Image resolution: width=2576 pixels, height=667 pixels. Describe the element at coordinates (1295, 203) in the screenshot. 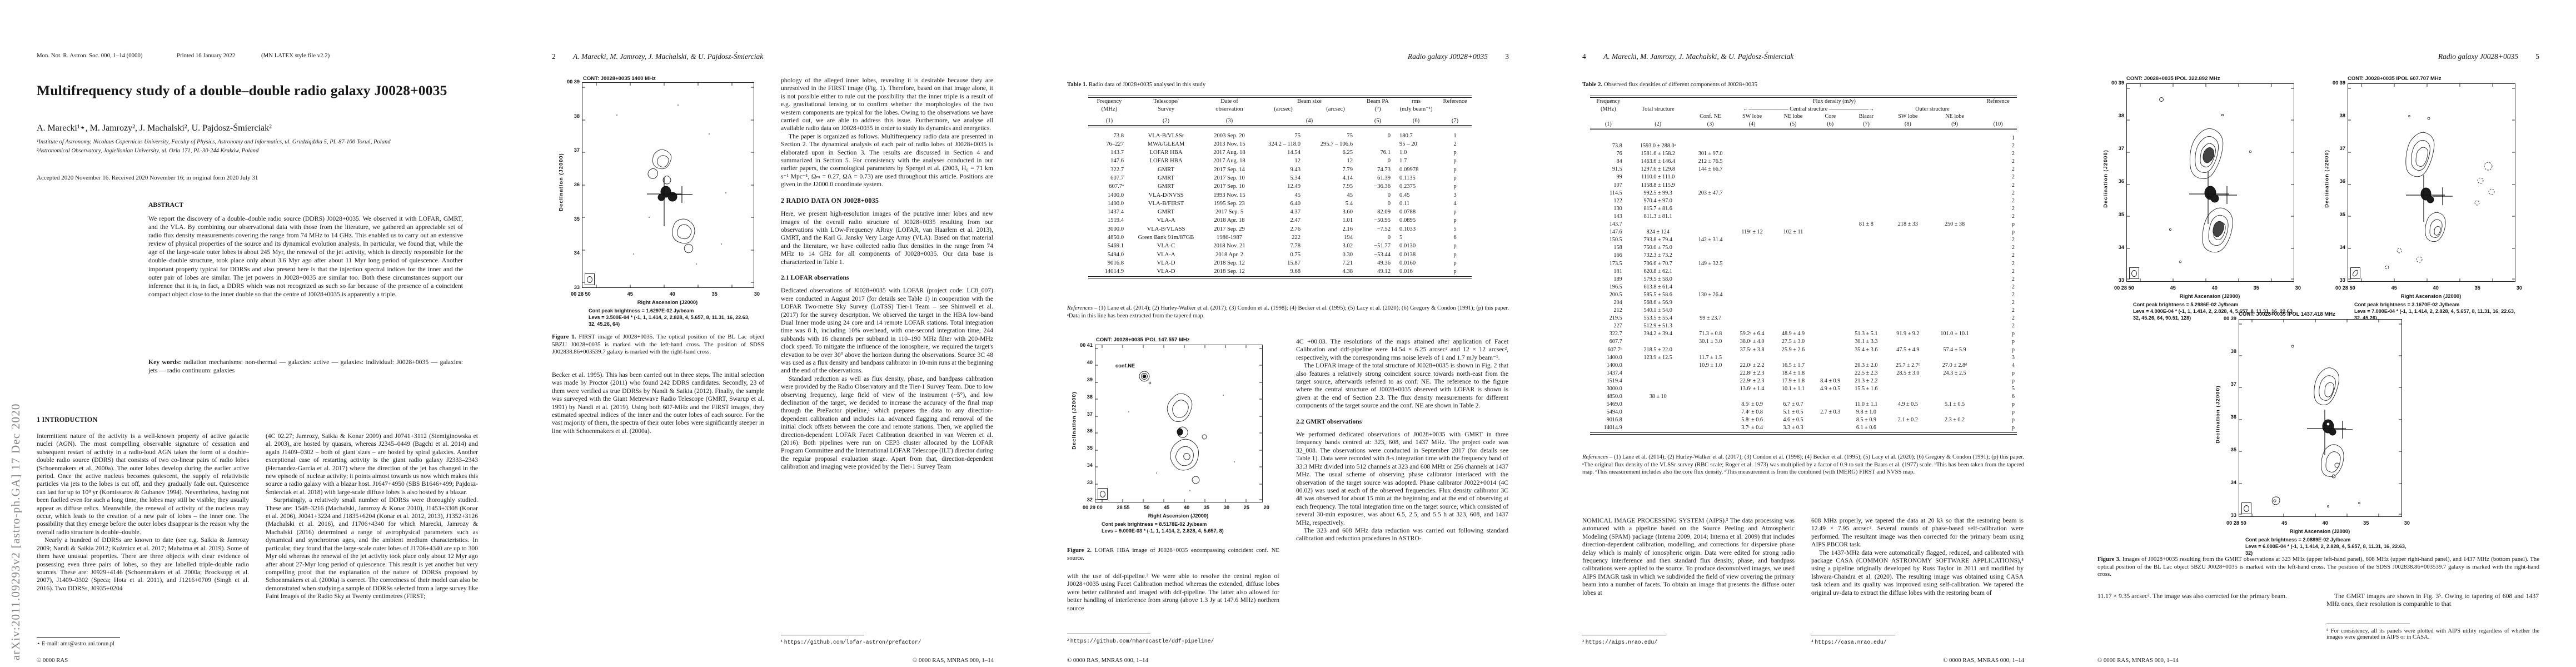

I see `table-cell: 6.40` at that location.